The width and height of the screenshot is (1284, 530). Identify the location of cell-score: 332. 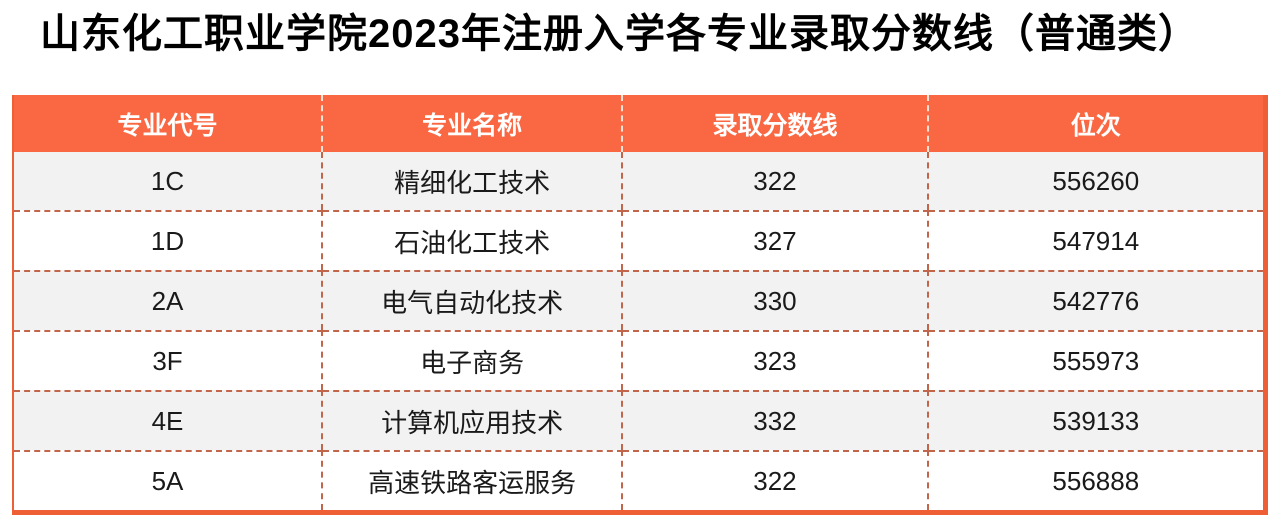
(776, 420).